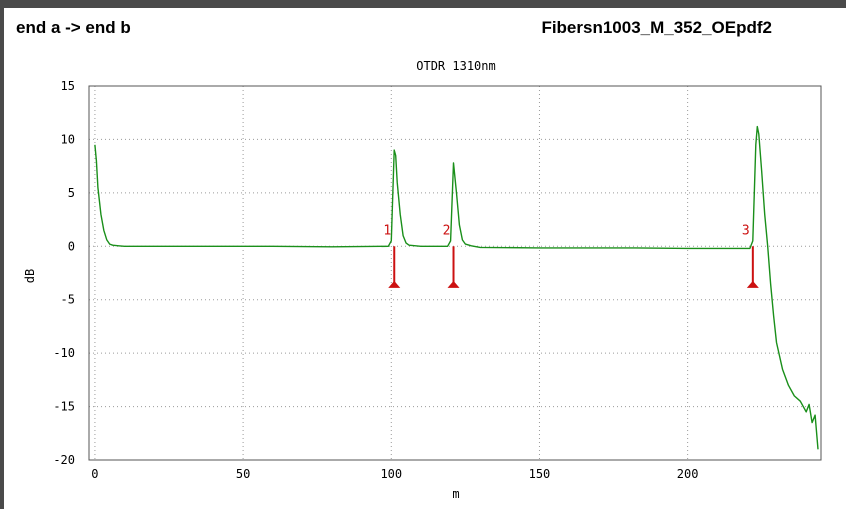  Describe the element at coordinates (68, 86) in the screenshot. I see `y-tick-label: 15` at that location.